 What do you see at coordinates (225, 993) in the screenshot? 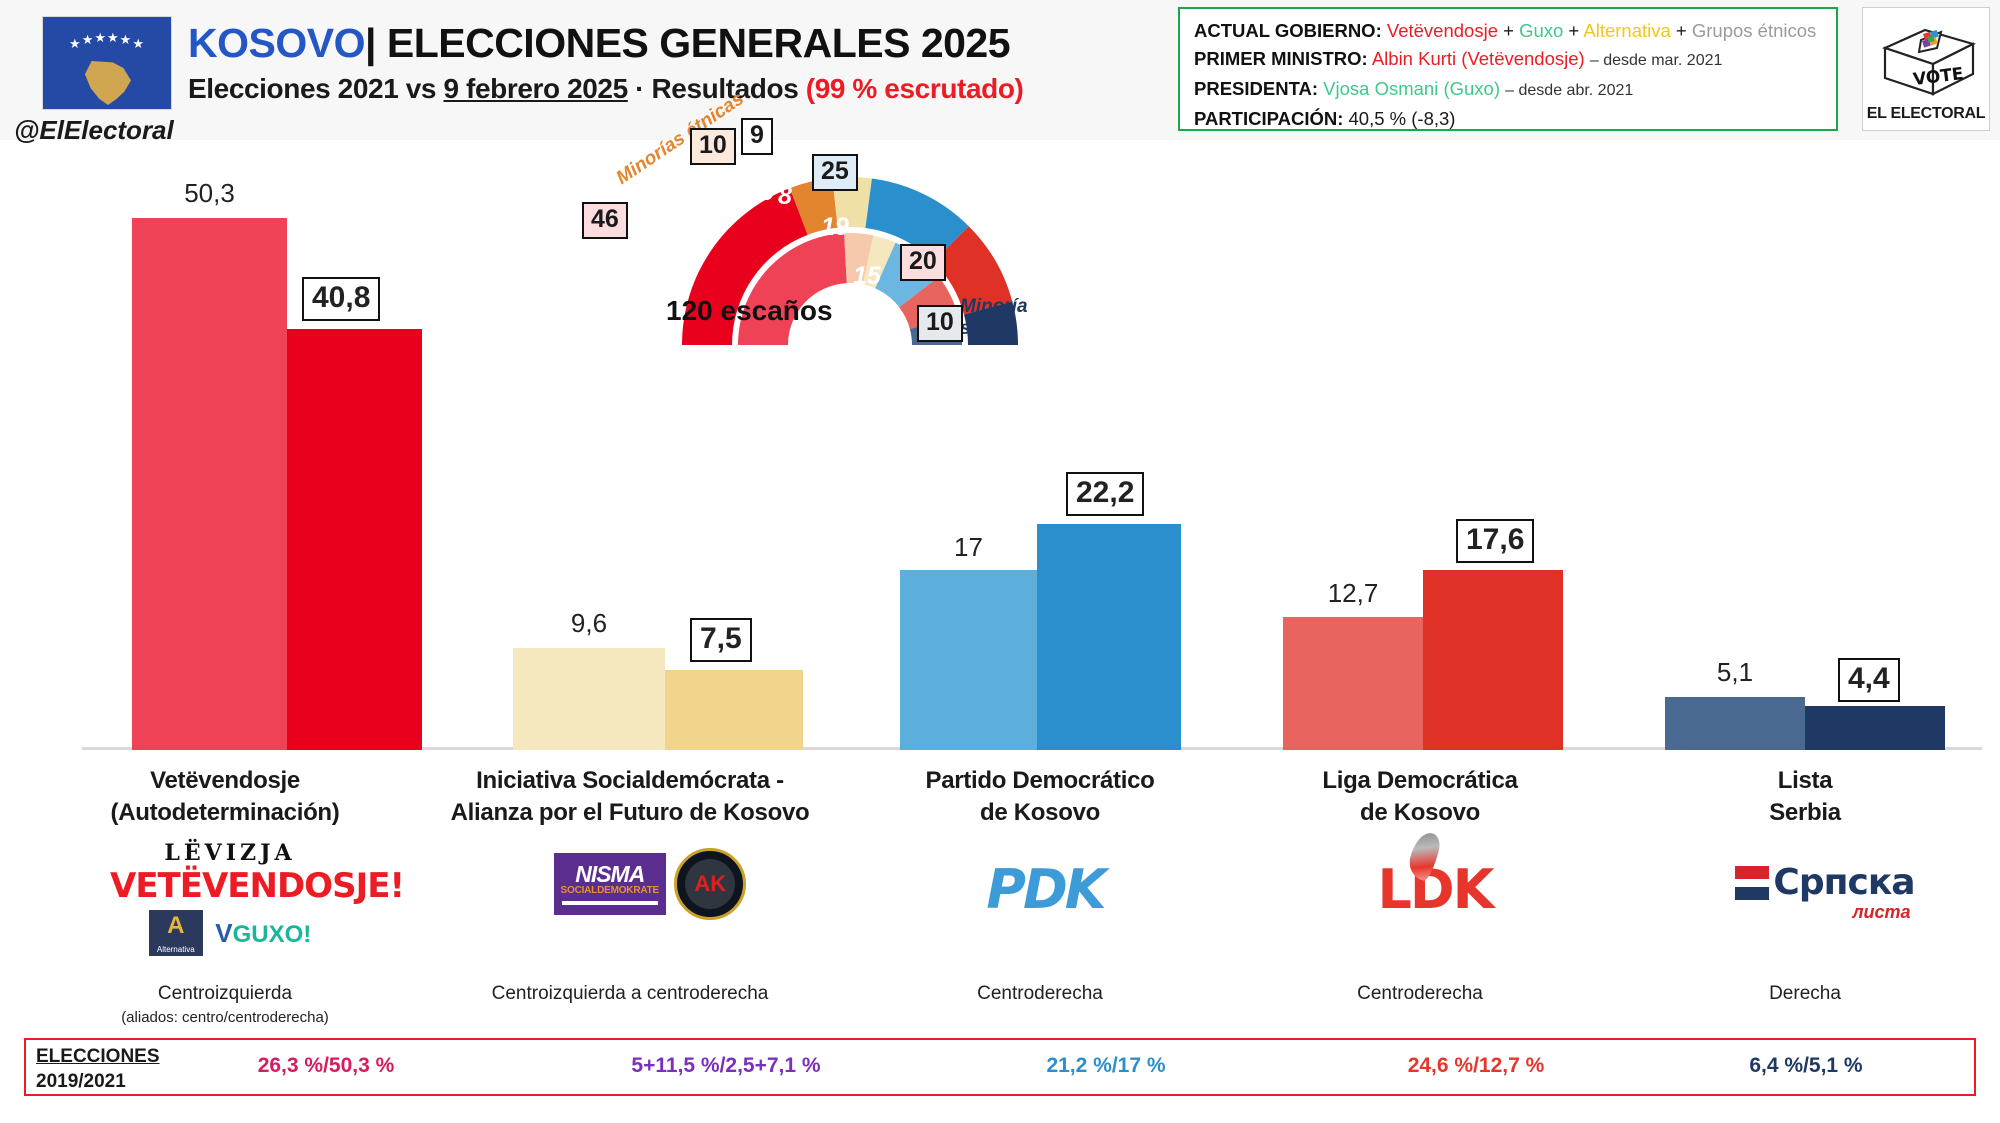
I see `ideology-main-vetevendosje: Centroizquierda` at bounding box center [225, 993].